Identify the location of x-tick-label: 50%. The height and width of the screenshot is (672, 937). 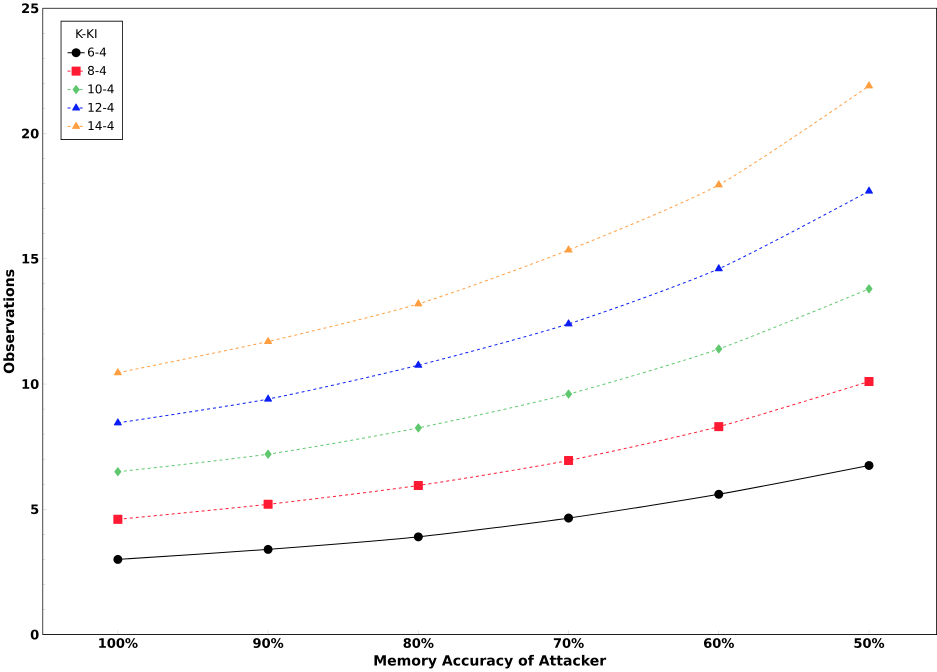
(869, 643).